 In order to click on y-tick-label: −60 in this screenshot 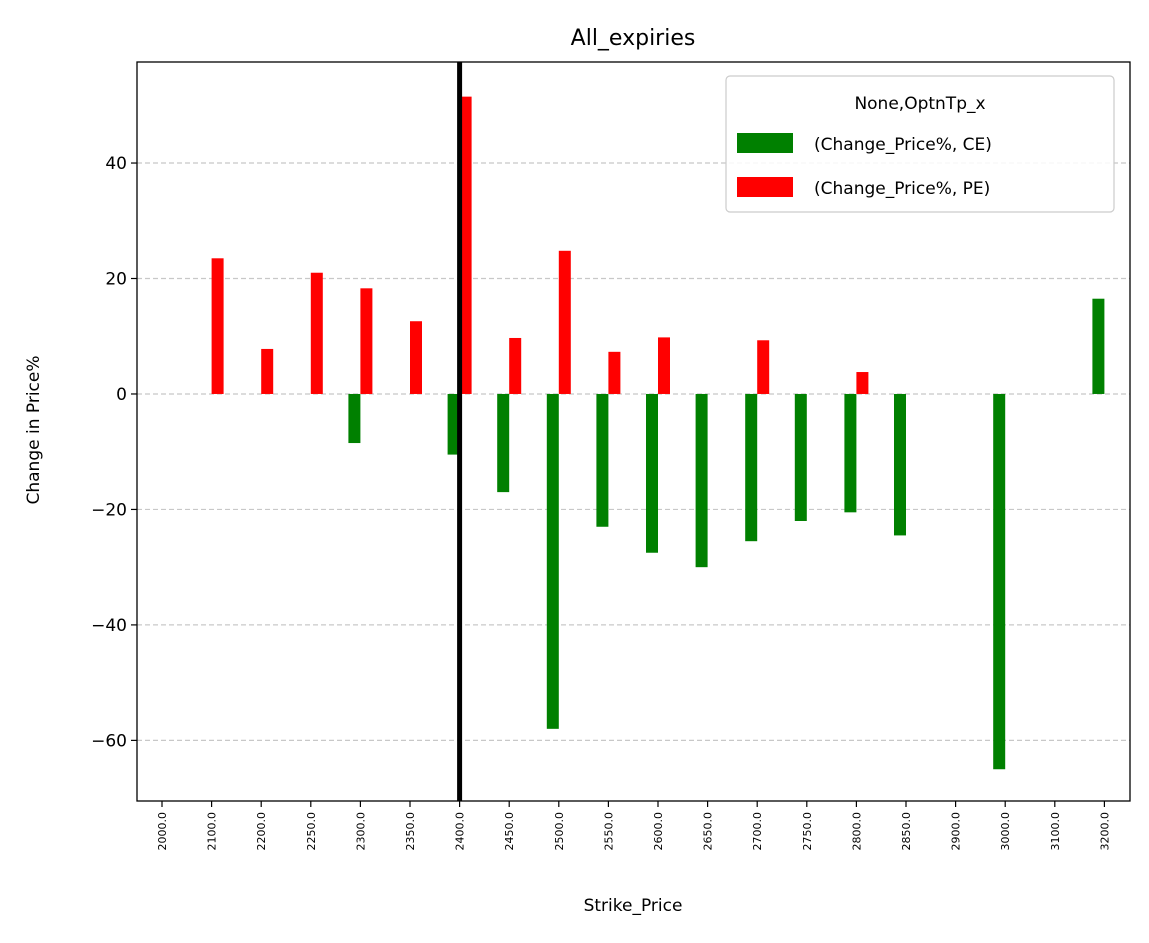, I will do `click(109, 741)`.